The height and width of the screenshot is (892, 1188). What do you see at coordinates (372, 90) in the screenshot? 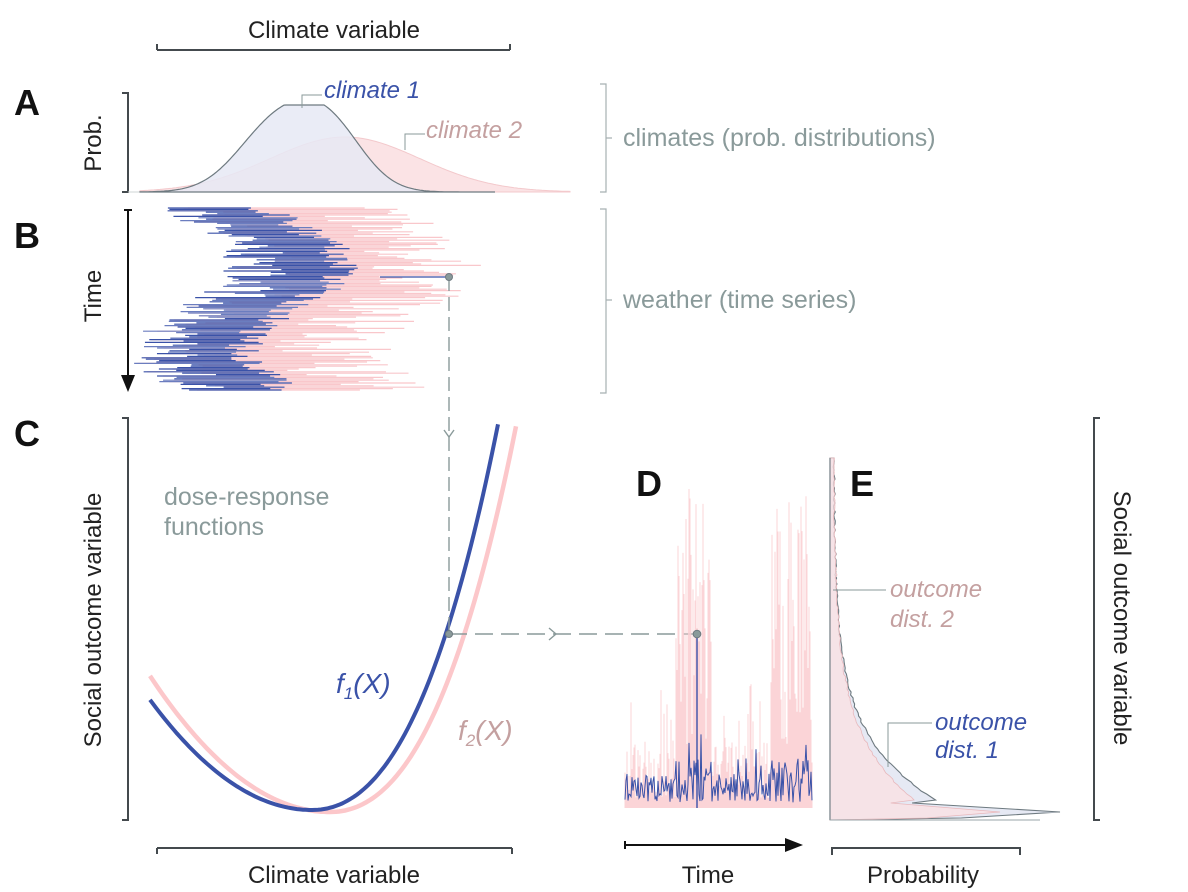
I see `climate-1-label: climate 1` at bounding box center [372, 90].